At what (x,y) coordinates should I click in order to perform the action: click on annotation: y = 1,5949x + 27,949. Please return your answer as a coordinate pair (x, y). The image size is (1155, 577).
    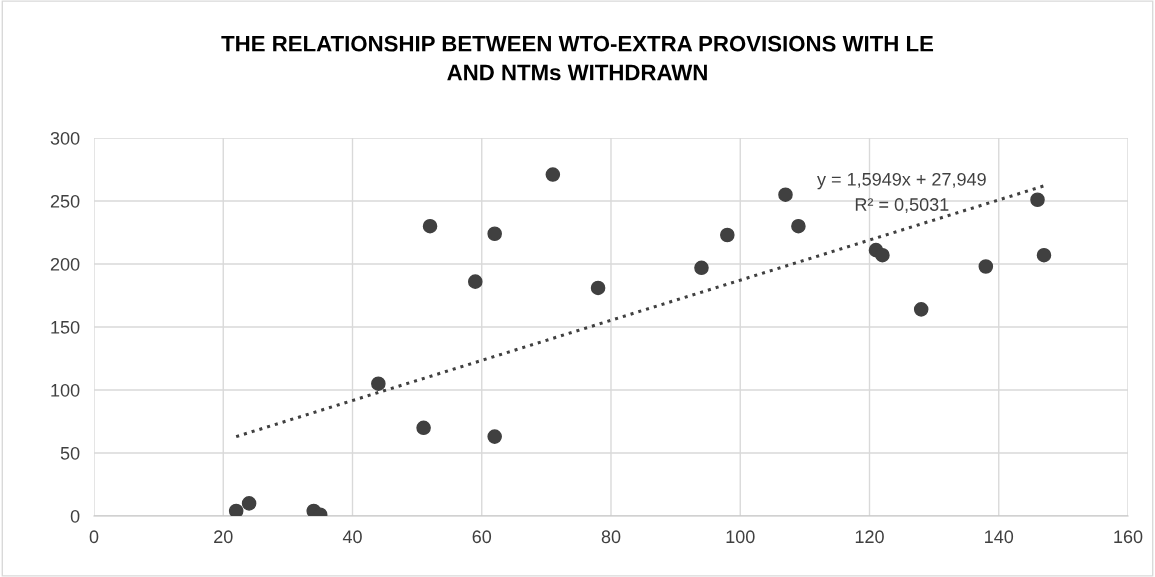
    Looking at the image, I should click on (901, 181).